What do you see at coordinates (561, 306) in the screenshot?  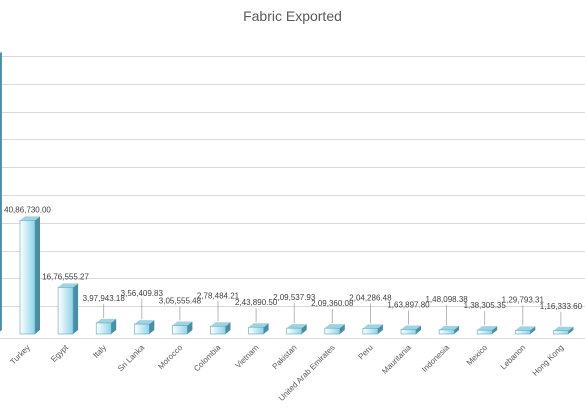 I see `data-label: 1,16,333.60` at bounding box center [561, 306].